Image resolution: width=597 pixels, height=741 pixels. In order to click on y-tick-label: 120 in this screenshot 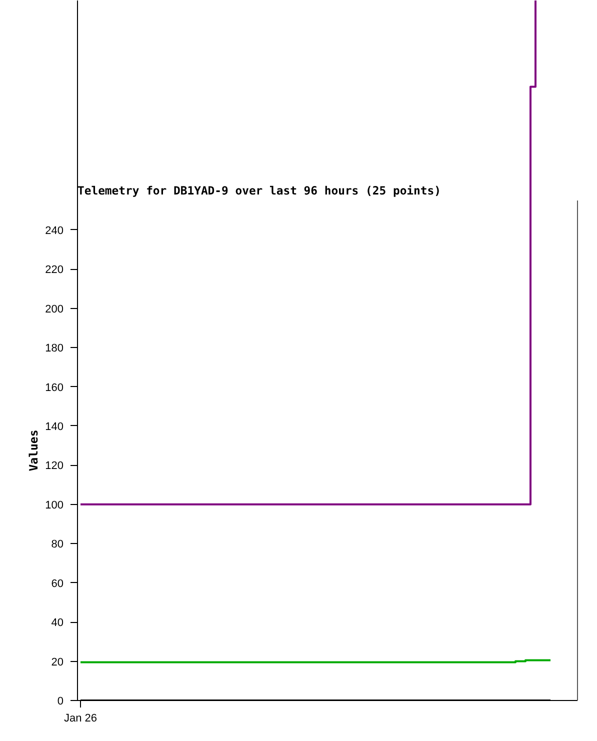, I will do `click(54, 466)`.